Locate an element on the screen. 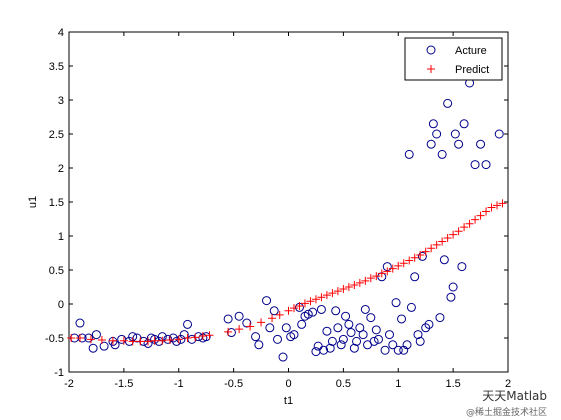 Image resolution: width=561 pixels, height=420 pixels. y-tick-label: 2 is located at coordinates (61, 169).